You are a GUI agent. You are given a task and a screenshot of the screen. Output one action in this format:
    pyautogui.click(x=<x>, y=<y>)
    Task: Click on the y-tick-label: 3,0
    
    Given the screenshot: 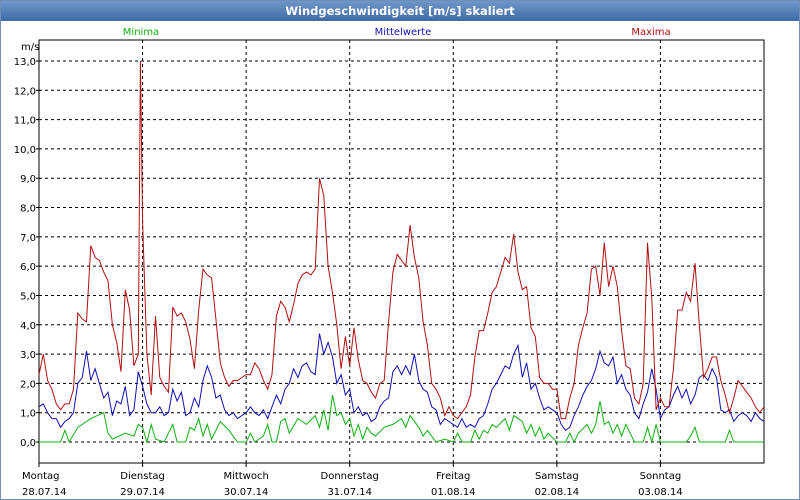 What is the action you would take?
    pyautogui.click(x=28, y=355)
    